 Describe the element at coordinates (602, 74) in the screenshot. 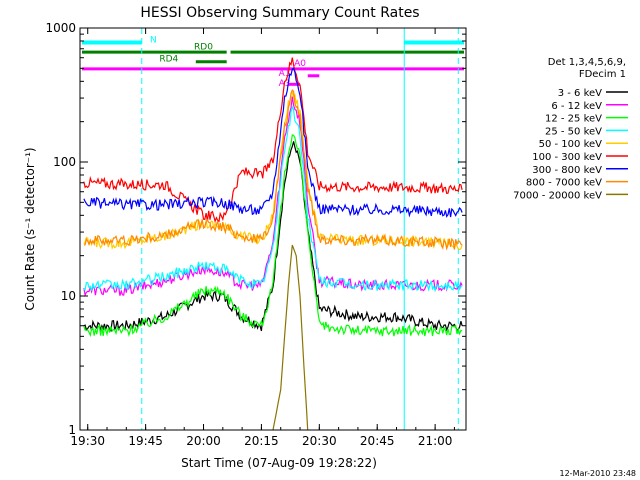

I see `legend-header: FDecim 1` at that location.